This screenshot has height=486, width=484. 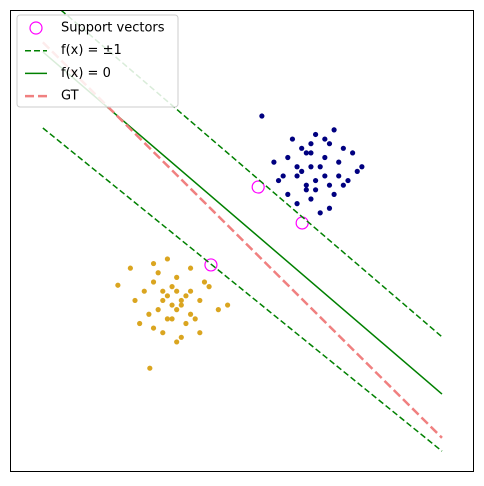 I want to click on legend-label: Support vectors, so click(x=113, y=28).